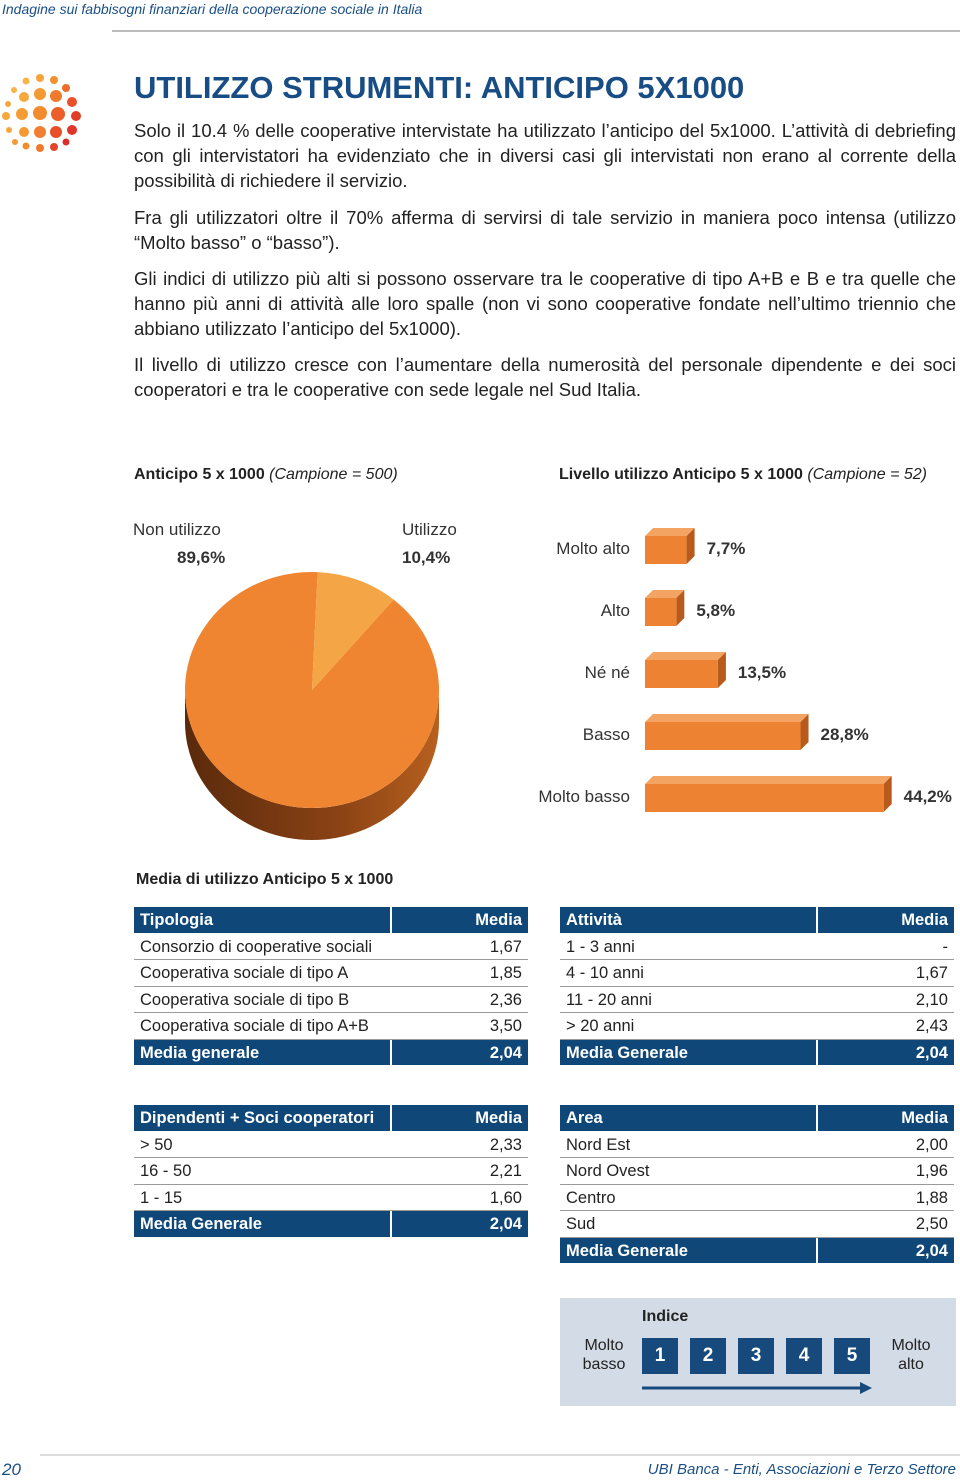 The height and width of the screenshot is (1482, 960). Describe the element at coordinates (757, 1026) in the screenshot. I see `table-row: > 20 anni 2,43` at that location.